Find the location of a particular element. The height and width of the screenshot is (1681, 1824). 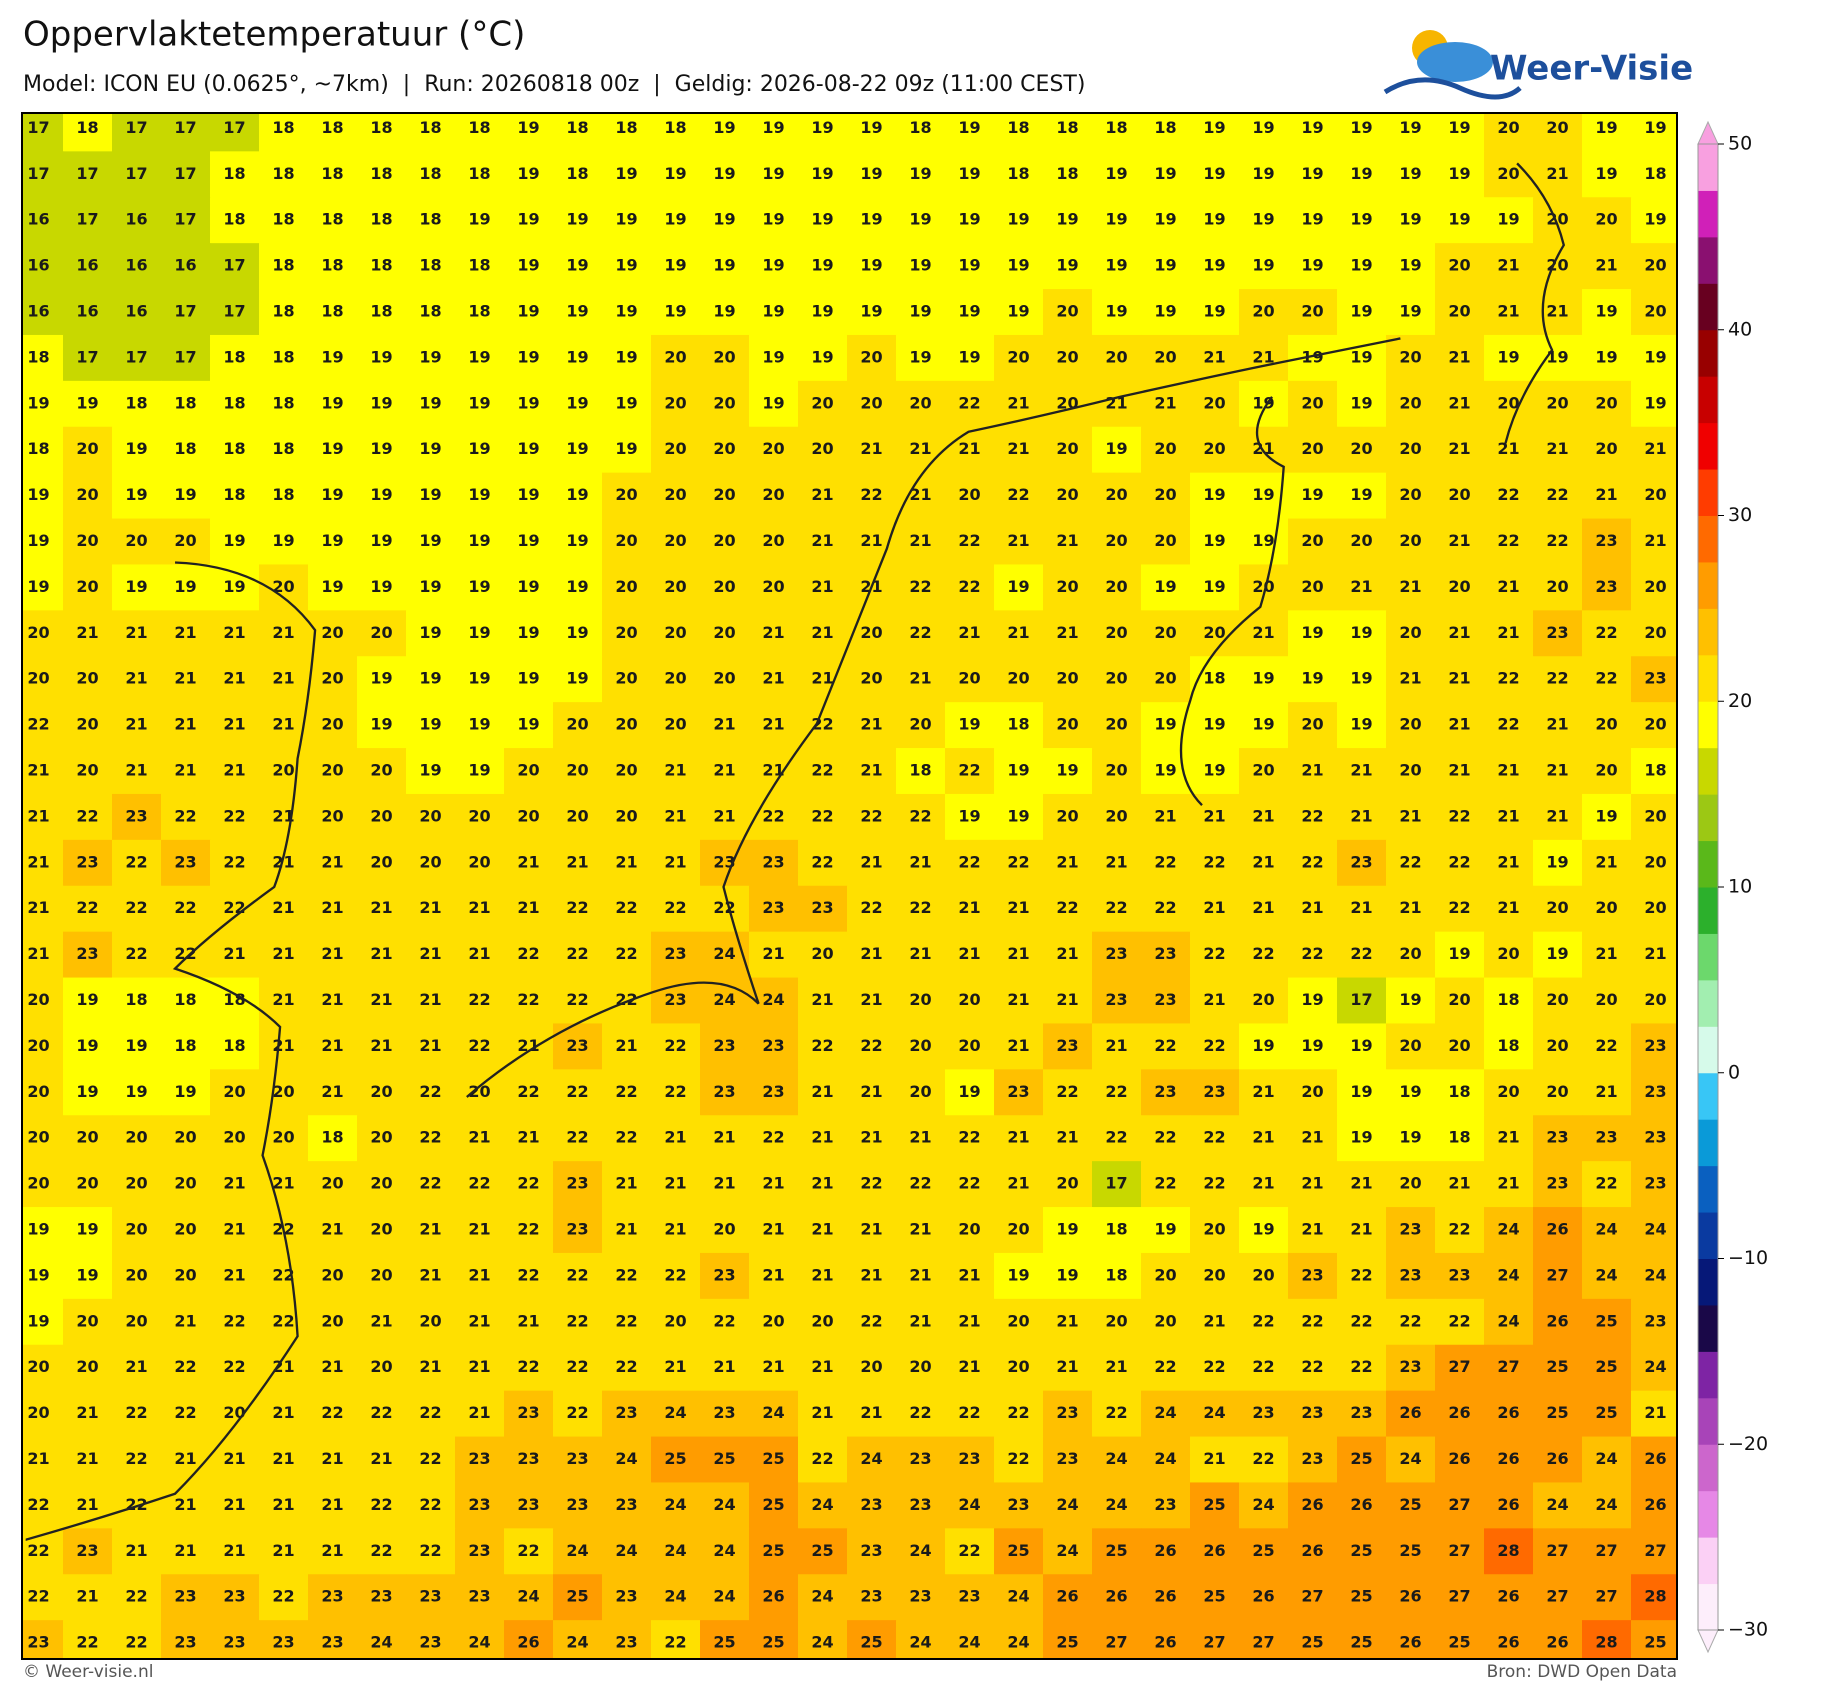

temperature-label: 26 is located at coordinates (1165, 1550).